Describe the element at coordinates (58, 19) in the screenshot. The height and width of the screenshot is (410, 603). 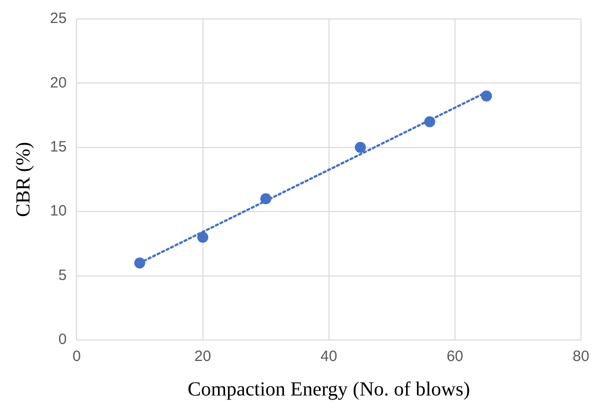
I see `y-tick-label: 25` at that location.